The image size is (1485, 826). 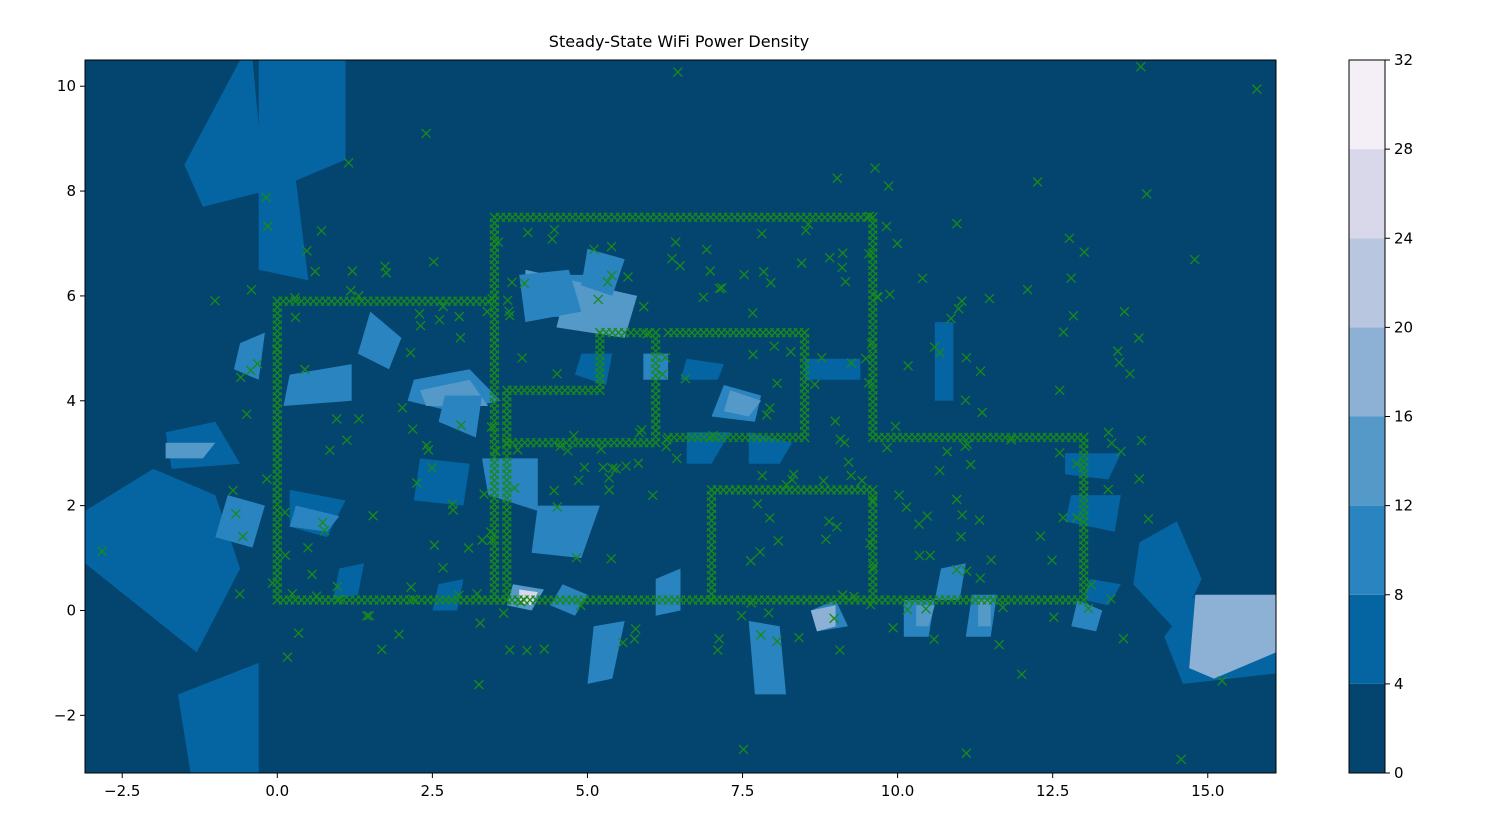 I want to click on y-tick-label: 8, so click(x=71, y=191).